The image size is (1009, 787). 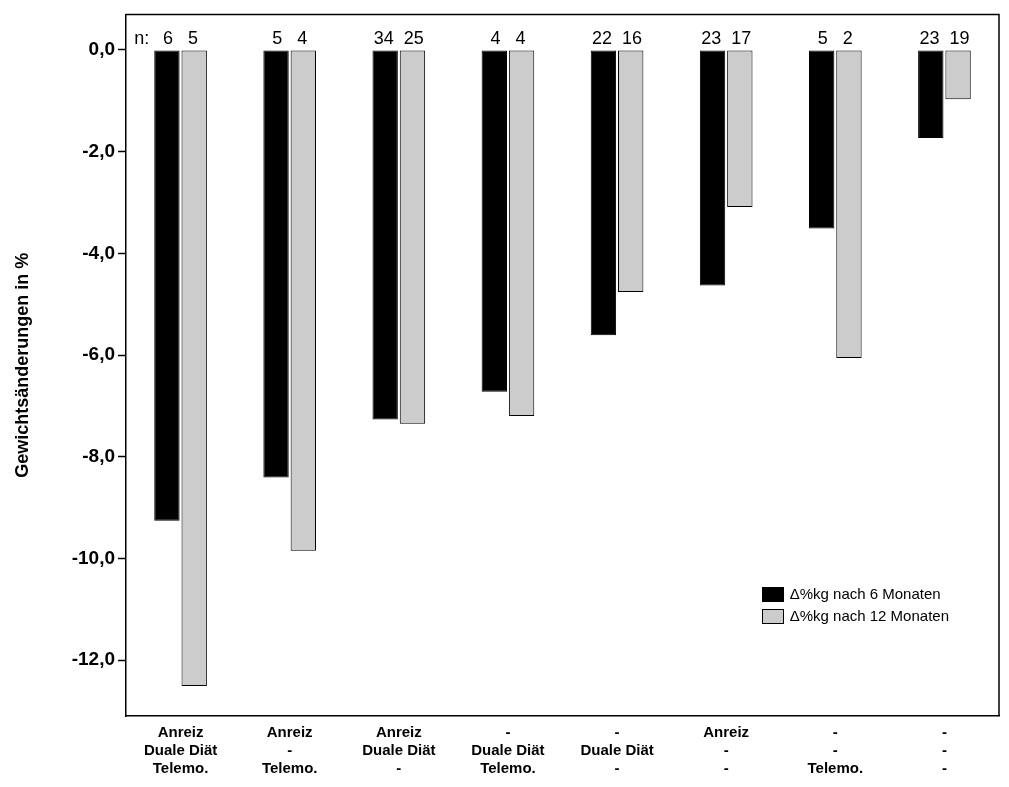 I want to click on annotation: 34 25, so click(x=398, y=37).